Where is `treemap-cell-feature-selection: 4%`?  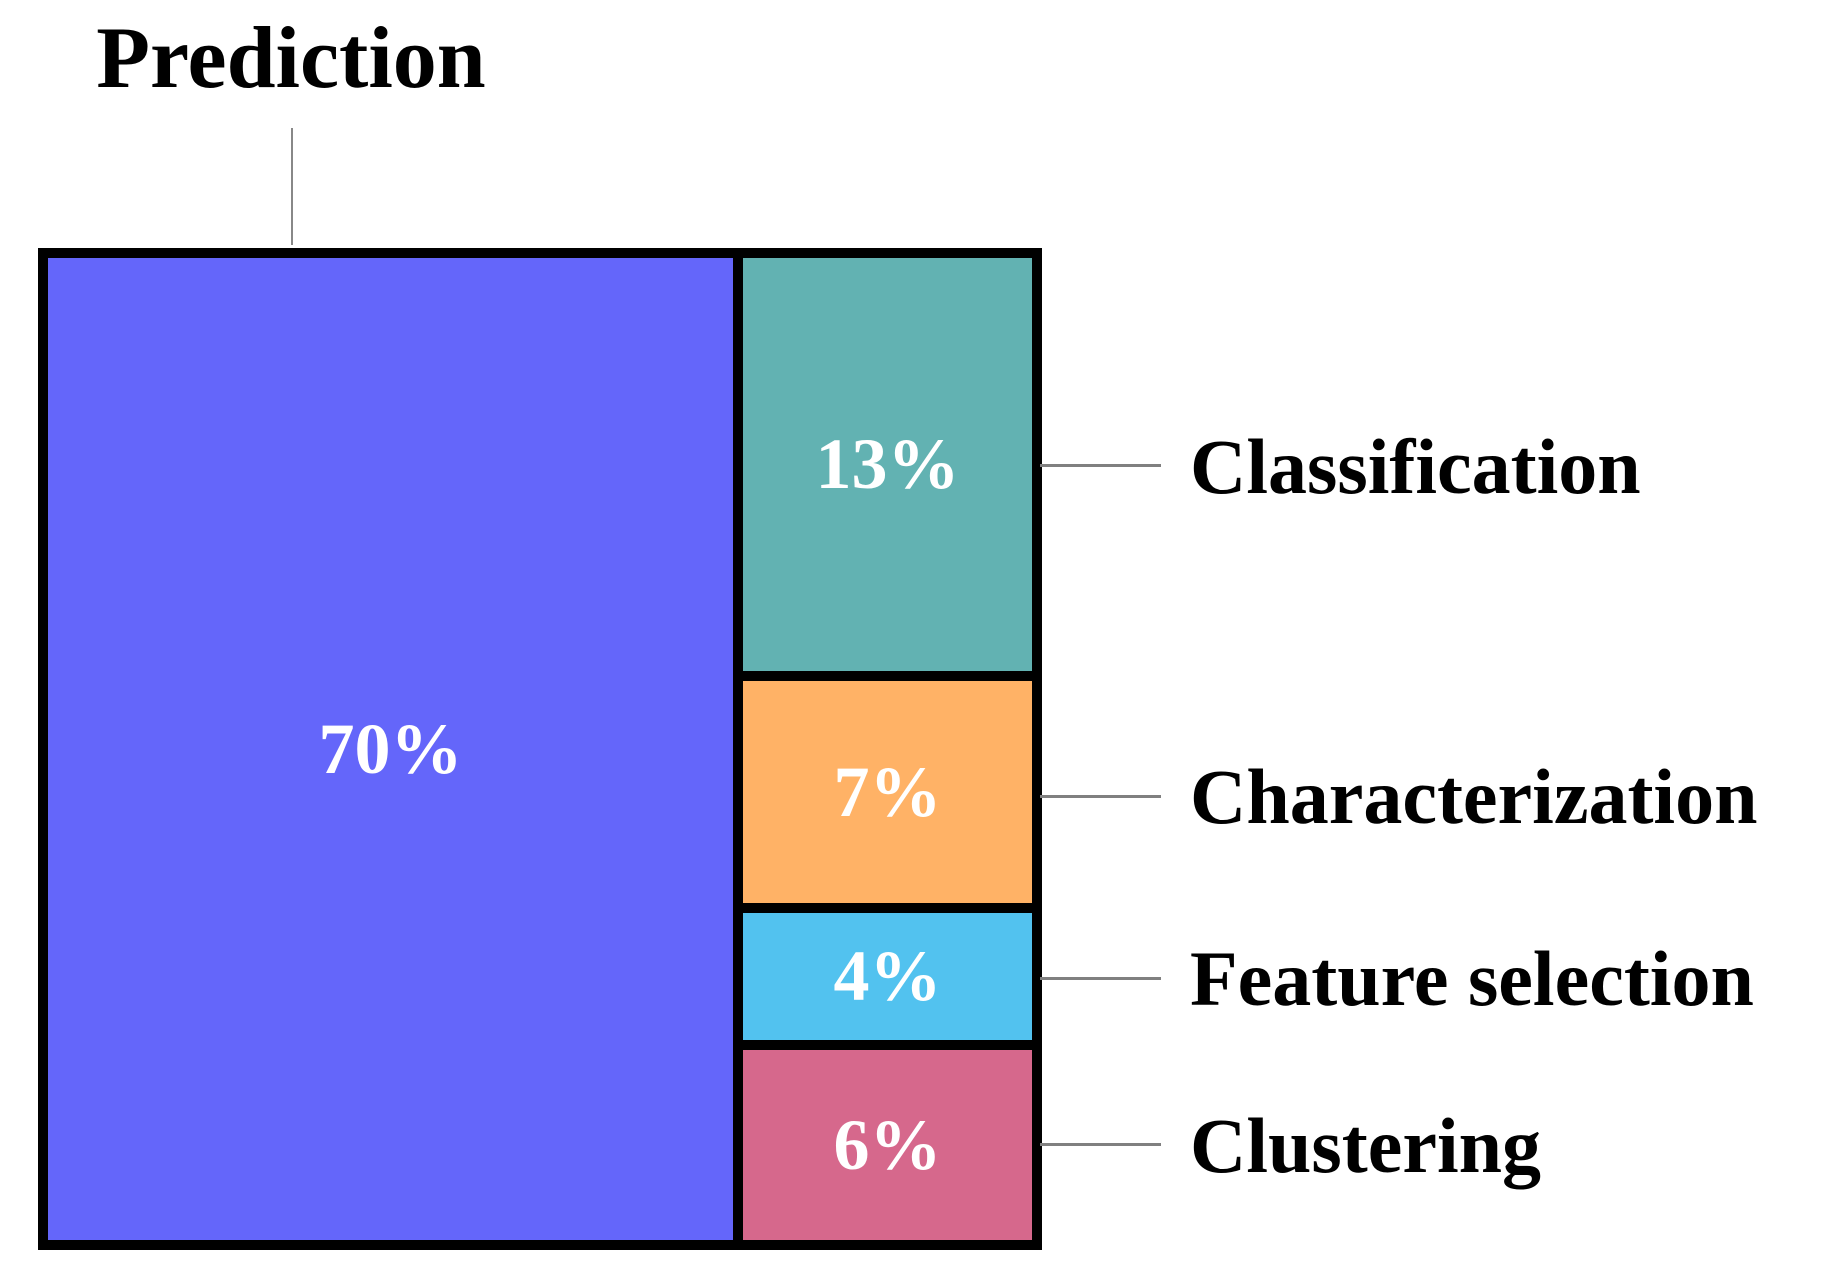 treemap-cell-feature-selection: 4% is located at coordinates (887, 976).